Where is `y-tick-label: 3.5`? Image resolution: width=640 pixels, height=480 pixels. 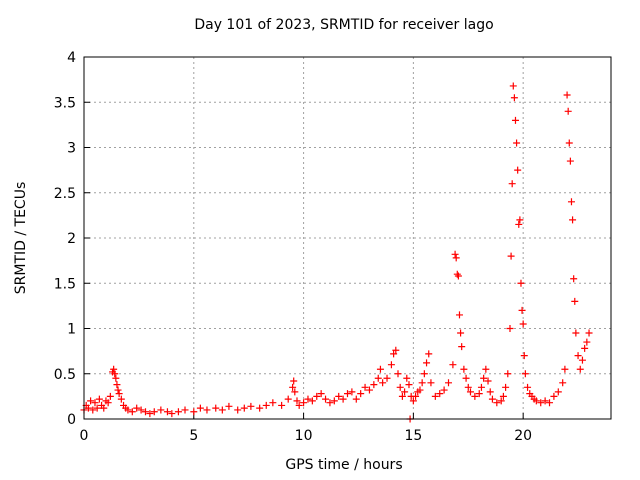
y-tick-label: 3.5 is located at coordinates (65, 103).